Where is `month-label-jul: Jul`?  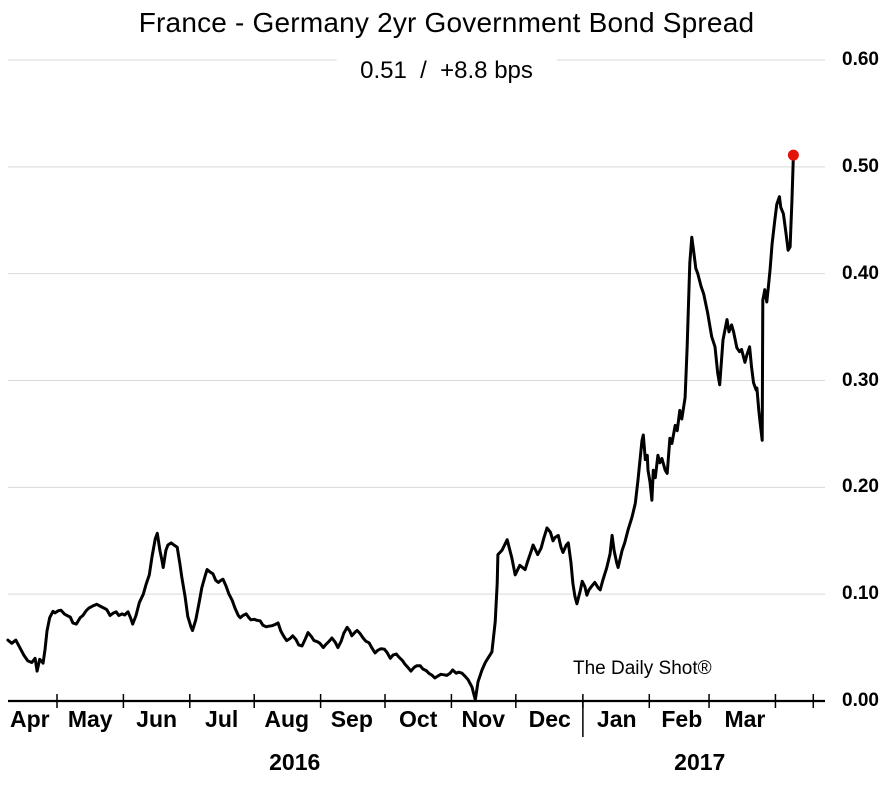 month-label-jul: Jul is located at coordinates (222, 719).